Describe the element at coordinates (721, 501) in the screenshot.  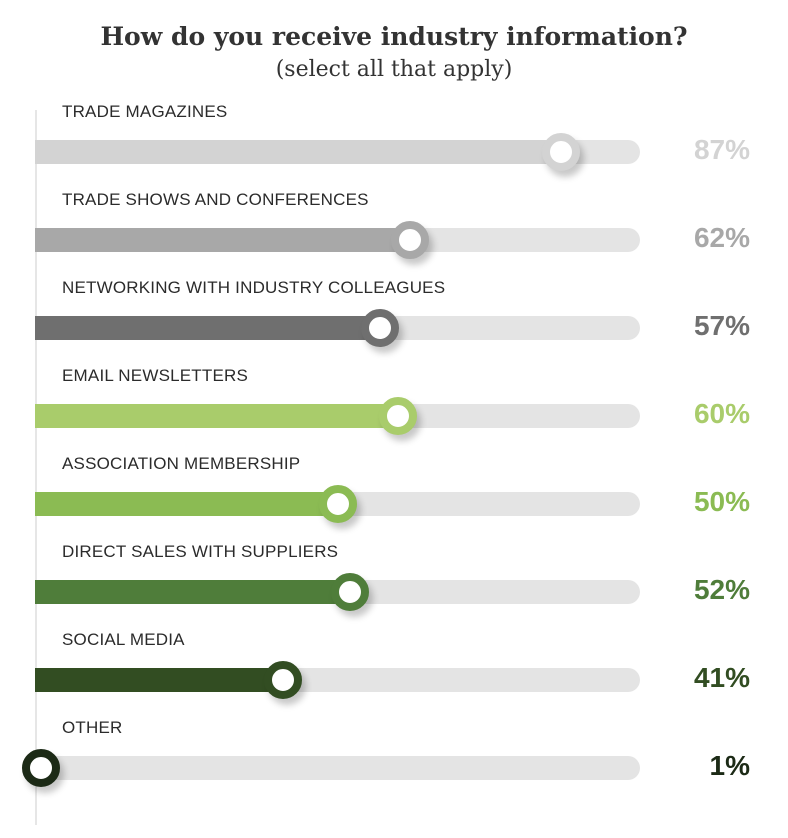
I see `value-label: 50%` at that location.